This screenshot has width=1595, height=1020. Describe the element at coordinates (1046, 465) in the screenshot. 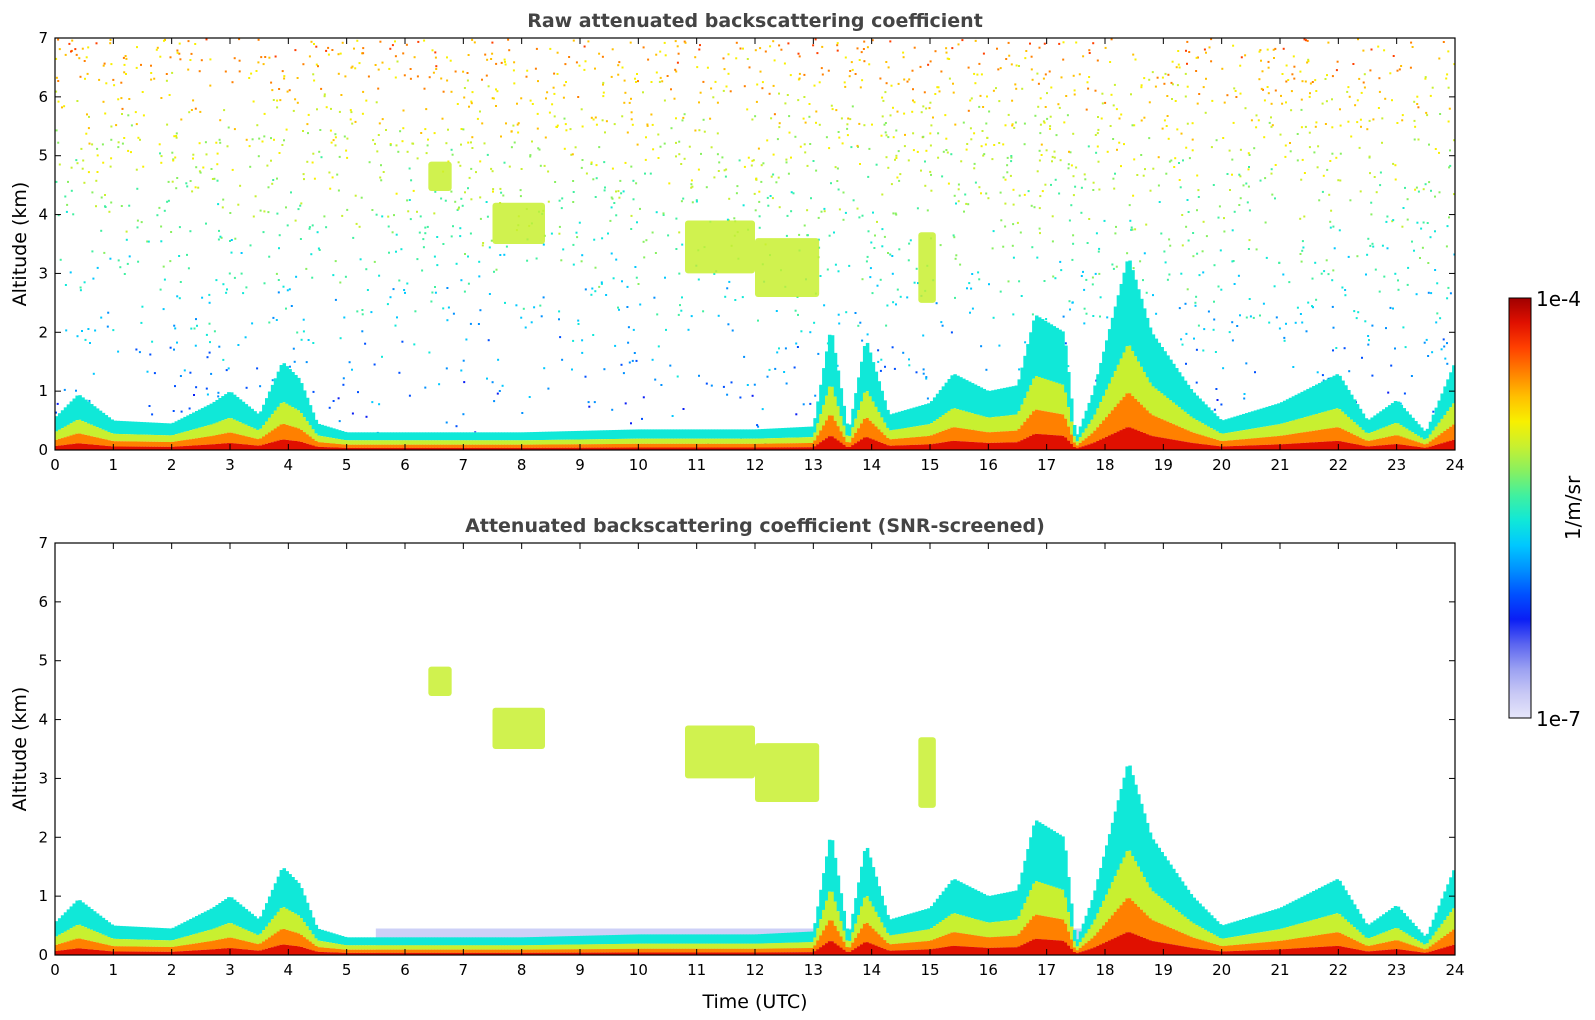

I see `x-tick-label: 17` at that location.